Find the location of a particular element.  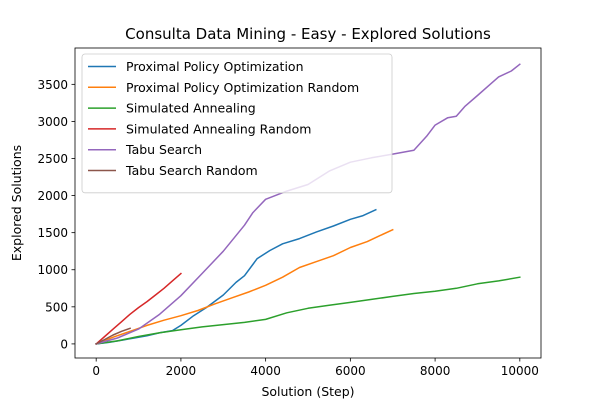

y-axis: 0 500 1000 1500 2000 2500 3000 3500 is located at coordinates (56, 214).